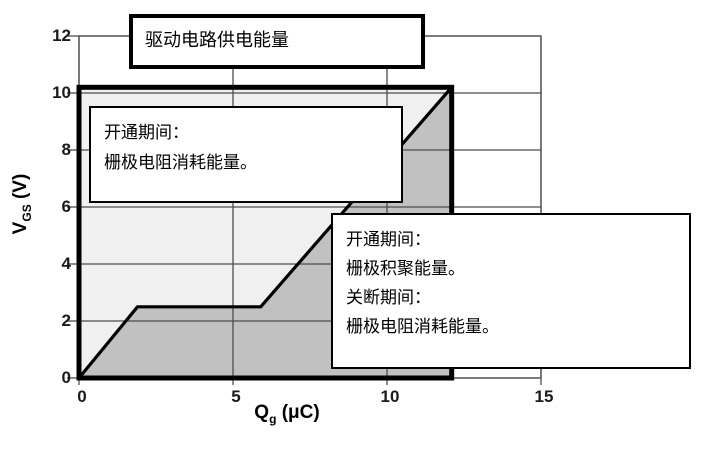 The height and width of the screenshot is (453, 716). What do you see at coordinates (405, 268) in the screenshot?
I see `annotation-line: 栅极积聚能量。` at bounding box center [405, 268].